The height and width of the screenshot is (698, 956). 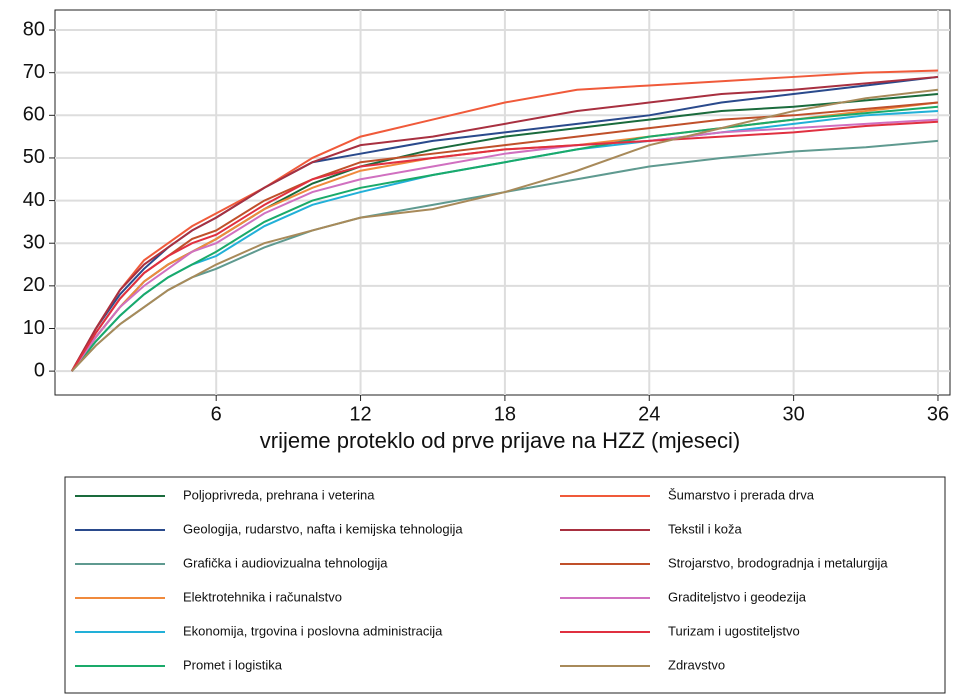 What do you see at coordinates (34, 157) in the screenshot?
I see `y-tick-label: 50` at bounding box center [34, 157].